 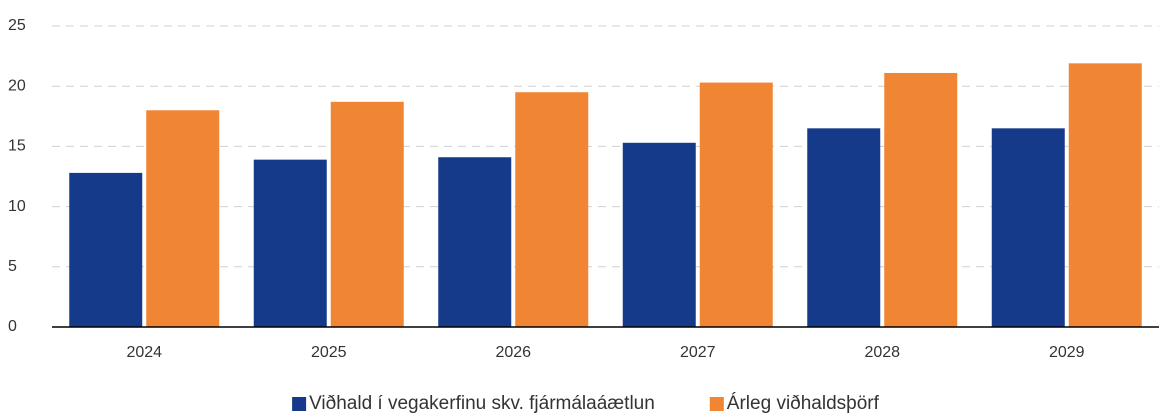 What do you see at coordinates (12, 266) in the screenshot?
I see `y-tick-label: 5` at bounding box center [12, 266].